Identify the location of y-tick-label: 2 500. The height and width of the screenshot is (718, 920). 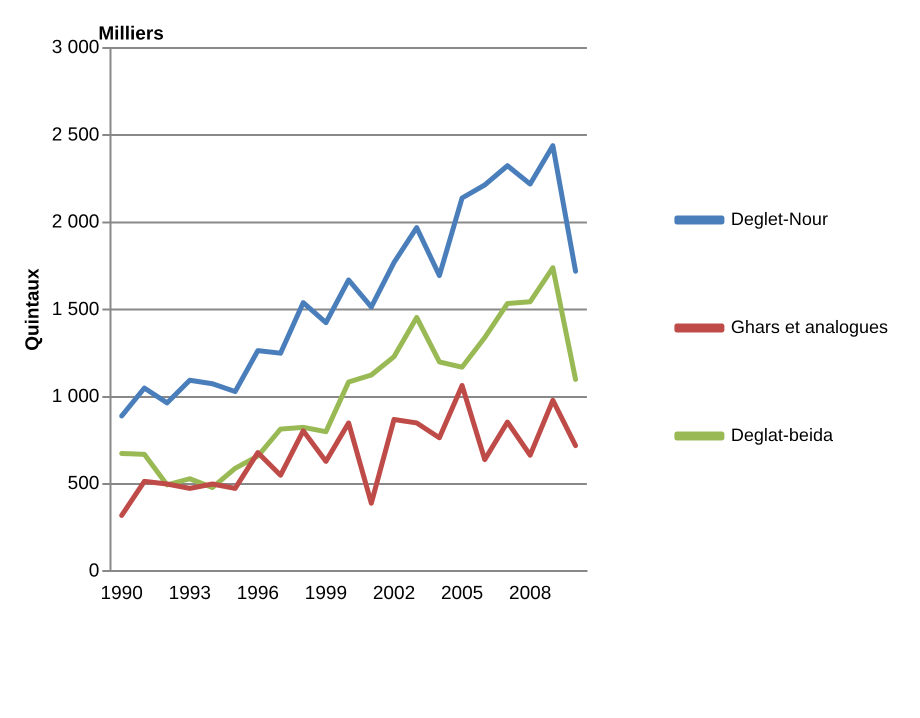
(76, 135).